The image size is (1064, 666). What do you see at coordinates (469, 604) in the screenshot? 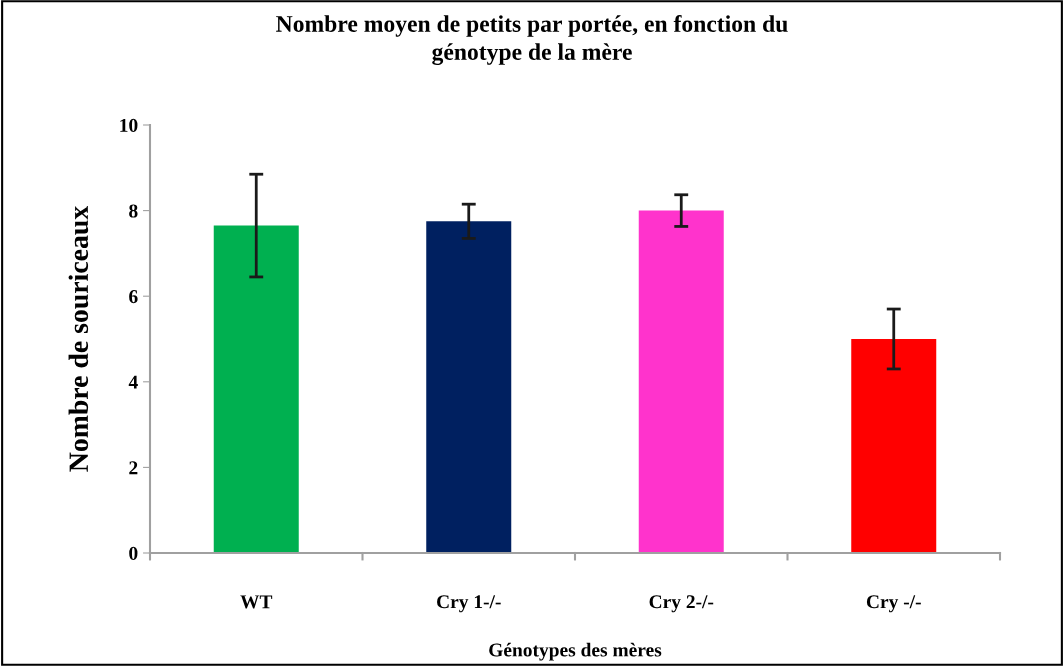
I see `x-tick-label: Cry 1-/-` at bounding box center [469, 604].